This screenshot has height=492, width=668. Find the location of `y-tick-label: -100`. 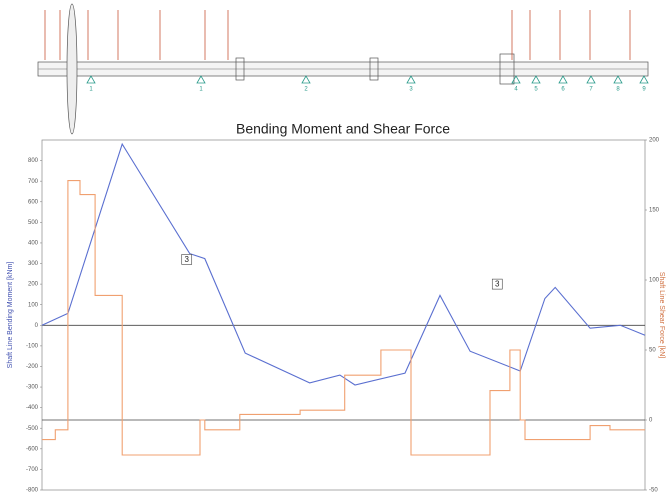

y-tick-label: -100 is located at coordinates (32, 346).